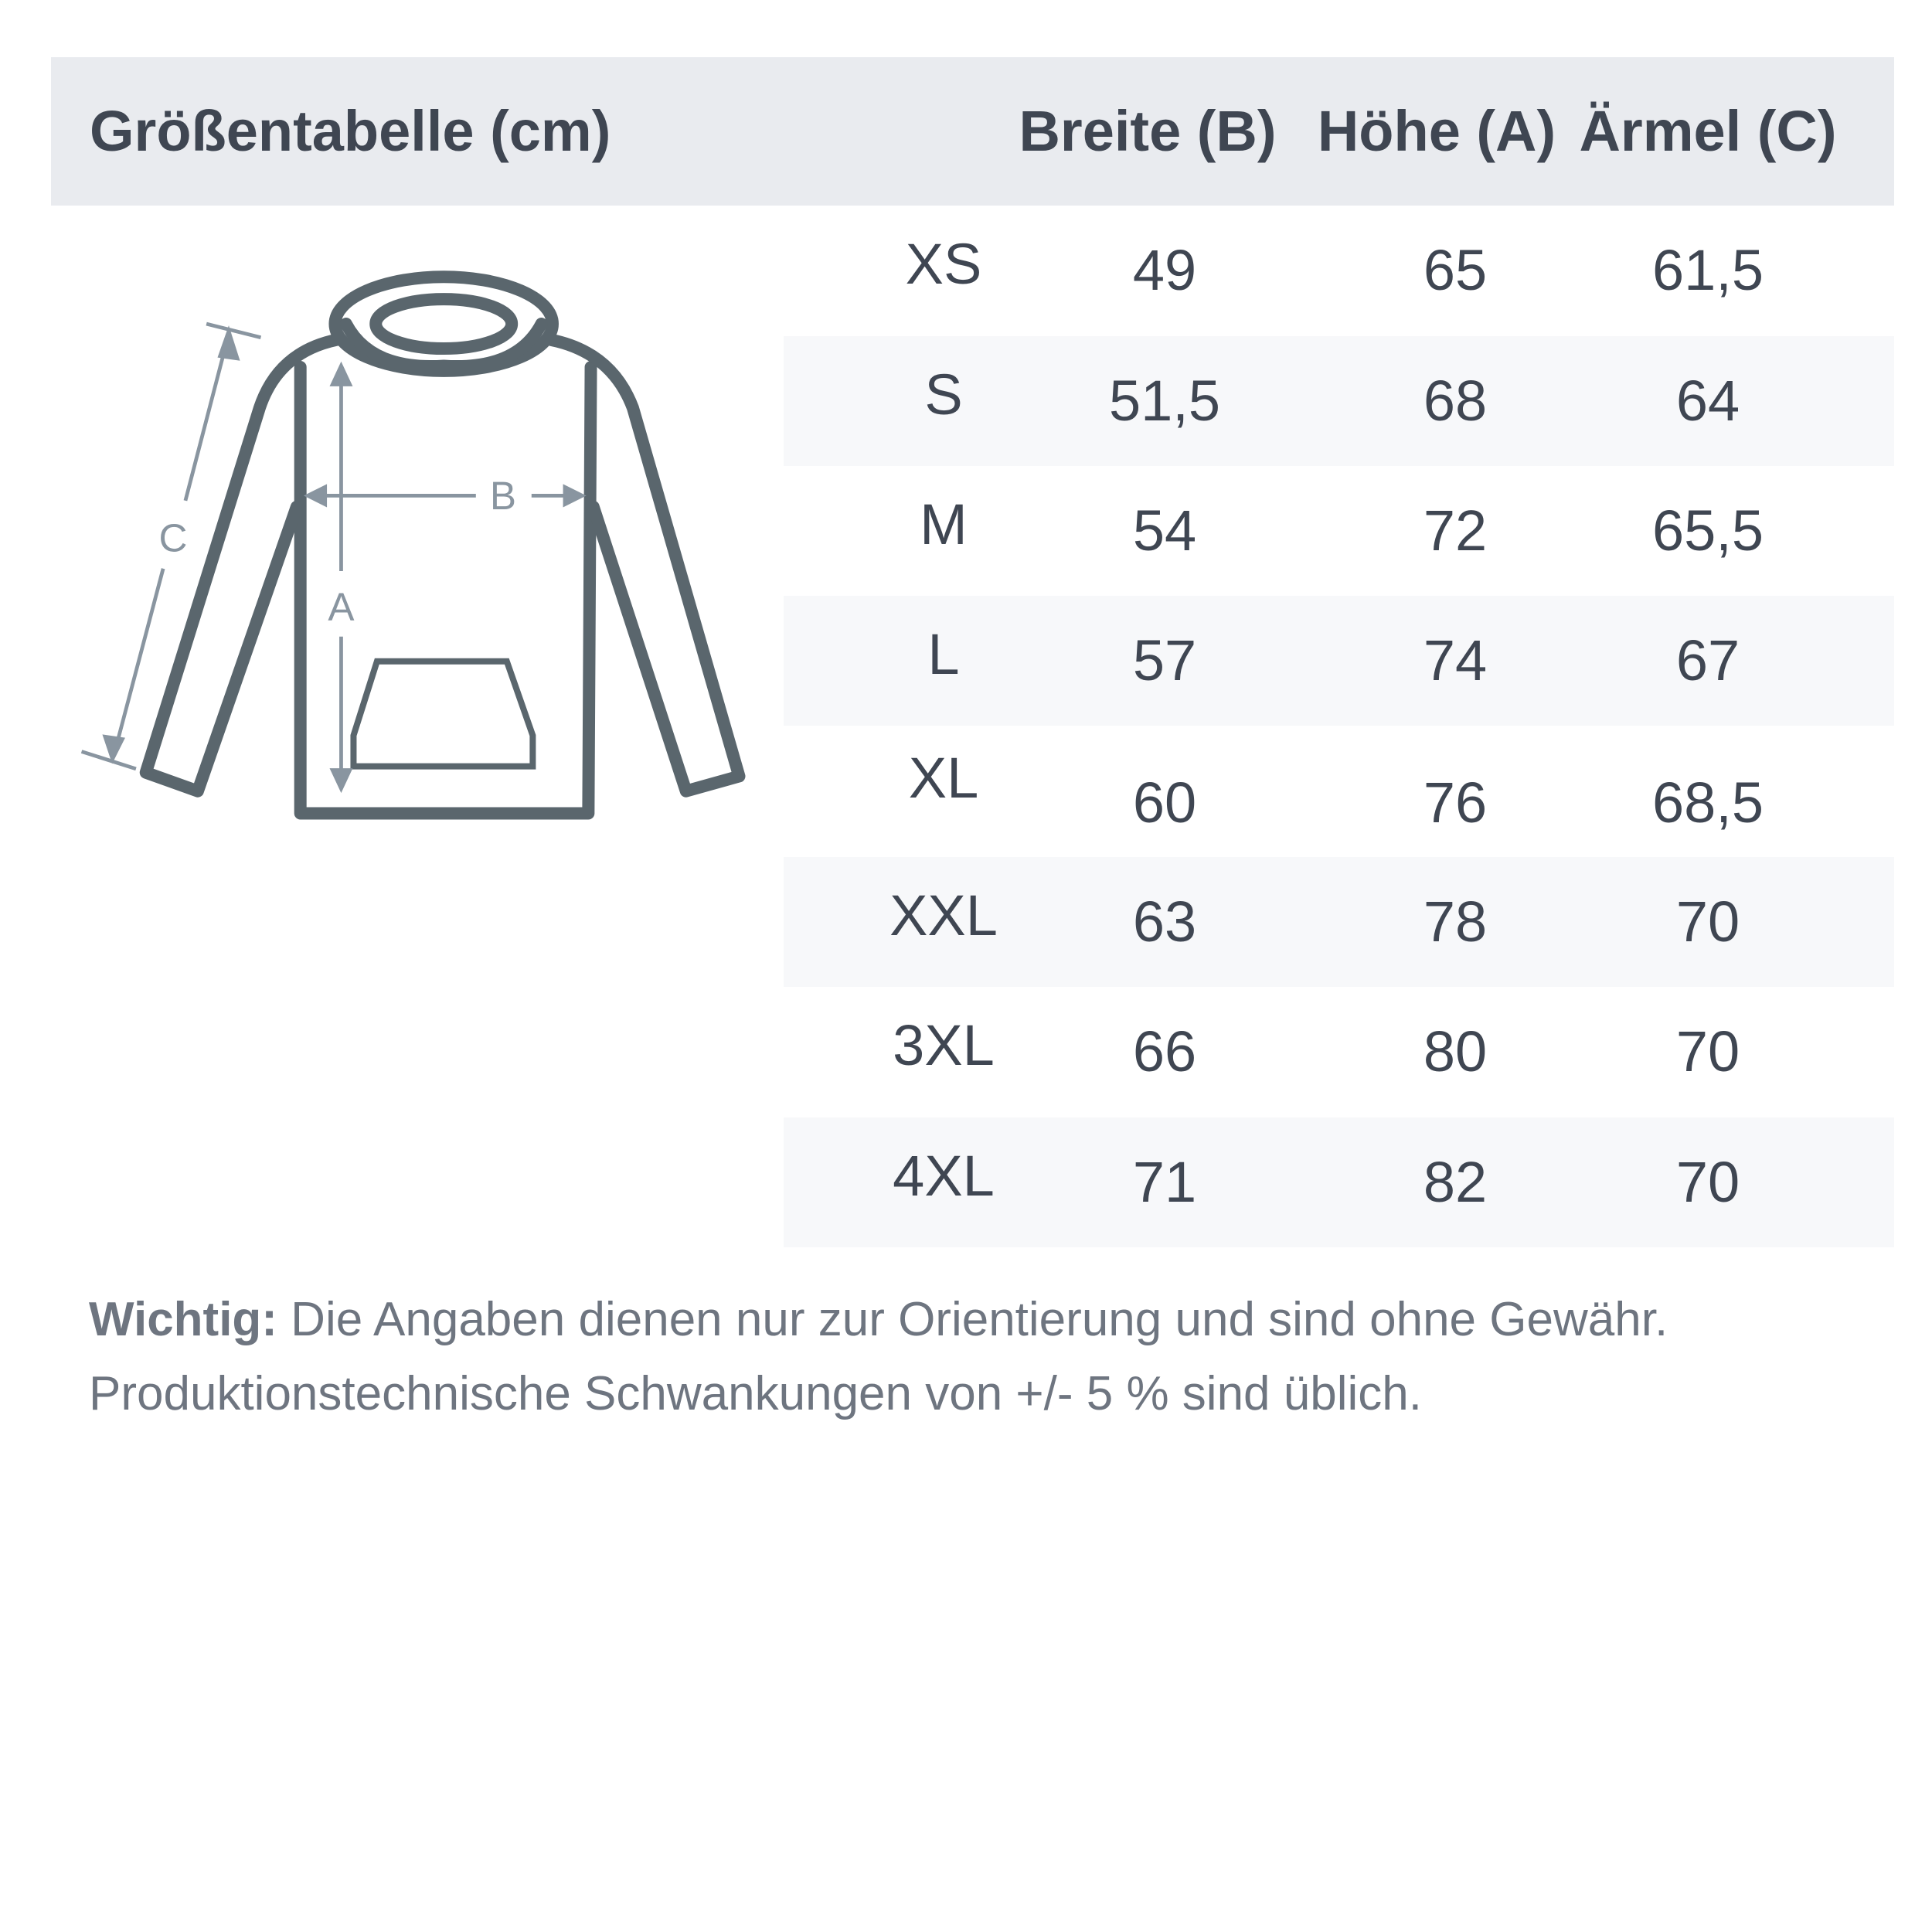 Image resolution: width=1932 pixels, height=1932 pixels. What do you see at coordinates (1339, 1052) in the screenshot?
I see `table-row: 3XL 66 80 70` at bounding box center [1339, 1052].